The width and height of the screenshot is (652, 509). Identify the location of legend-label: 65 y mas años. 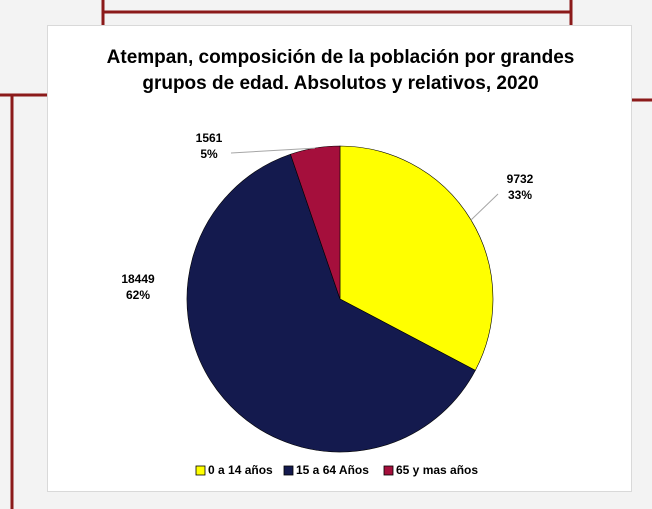
(437, 470).